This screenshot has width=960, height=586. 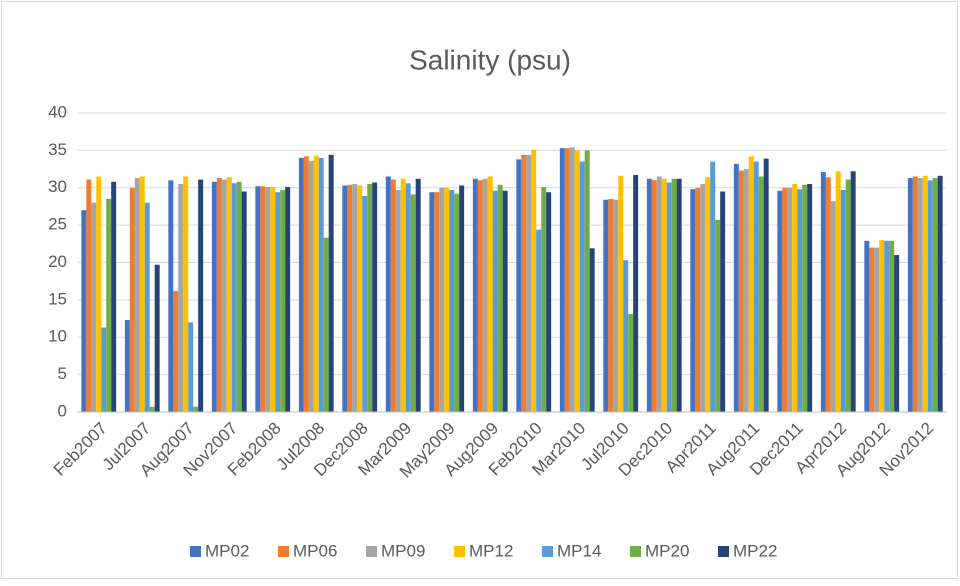 I want to click on y-tick-label: 15, so click(x=57, y=298).